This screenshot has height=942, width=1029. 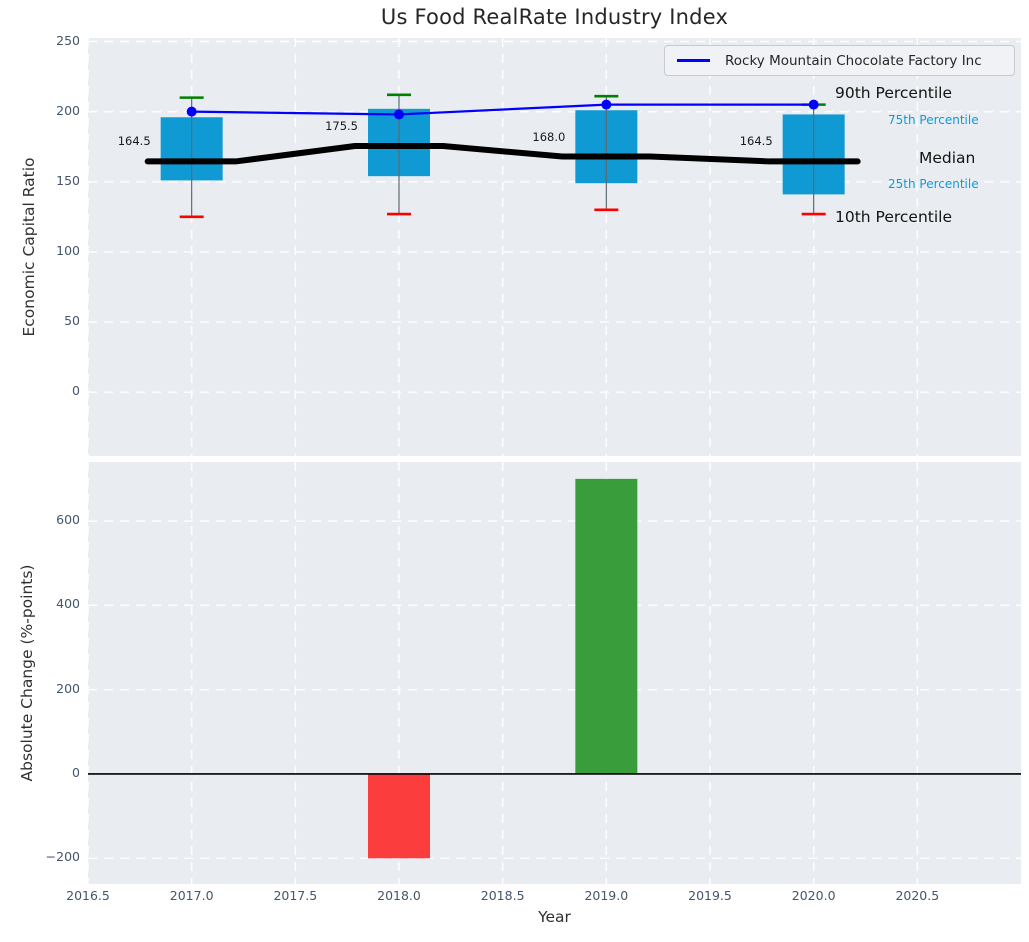 I want to click on x-tick-label: 2018.0, so click(x=399, y=895).